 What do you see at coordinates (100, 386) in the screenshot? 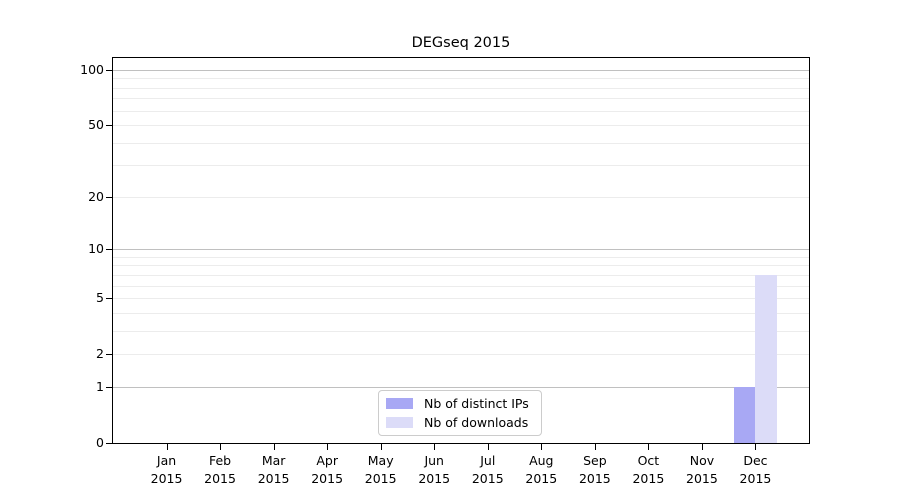
I see `y-tick-label: 1` at bounding box center [100, 386].